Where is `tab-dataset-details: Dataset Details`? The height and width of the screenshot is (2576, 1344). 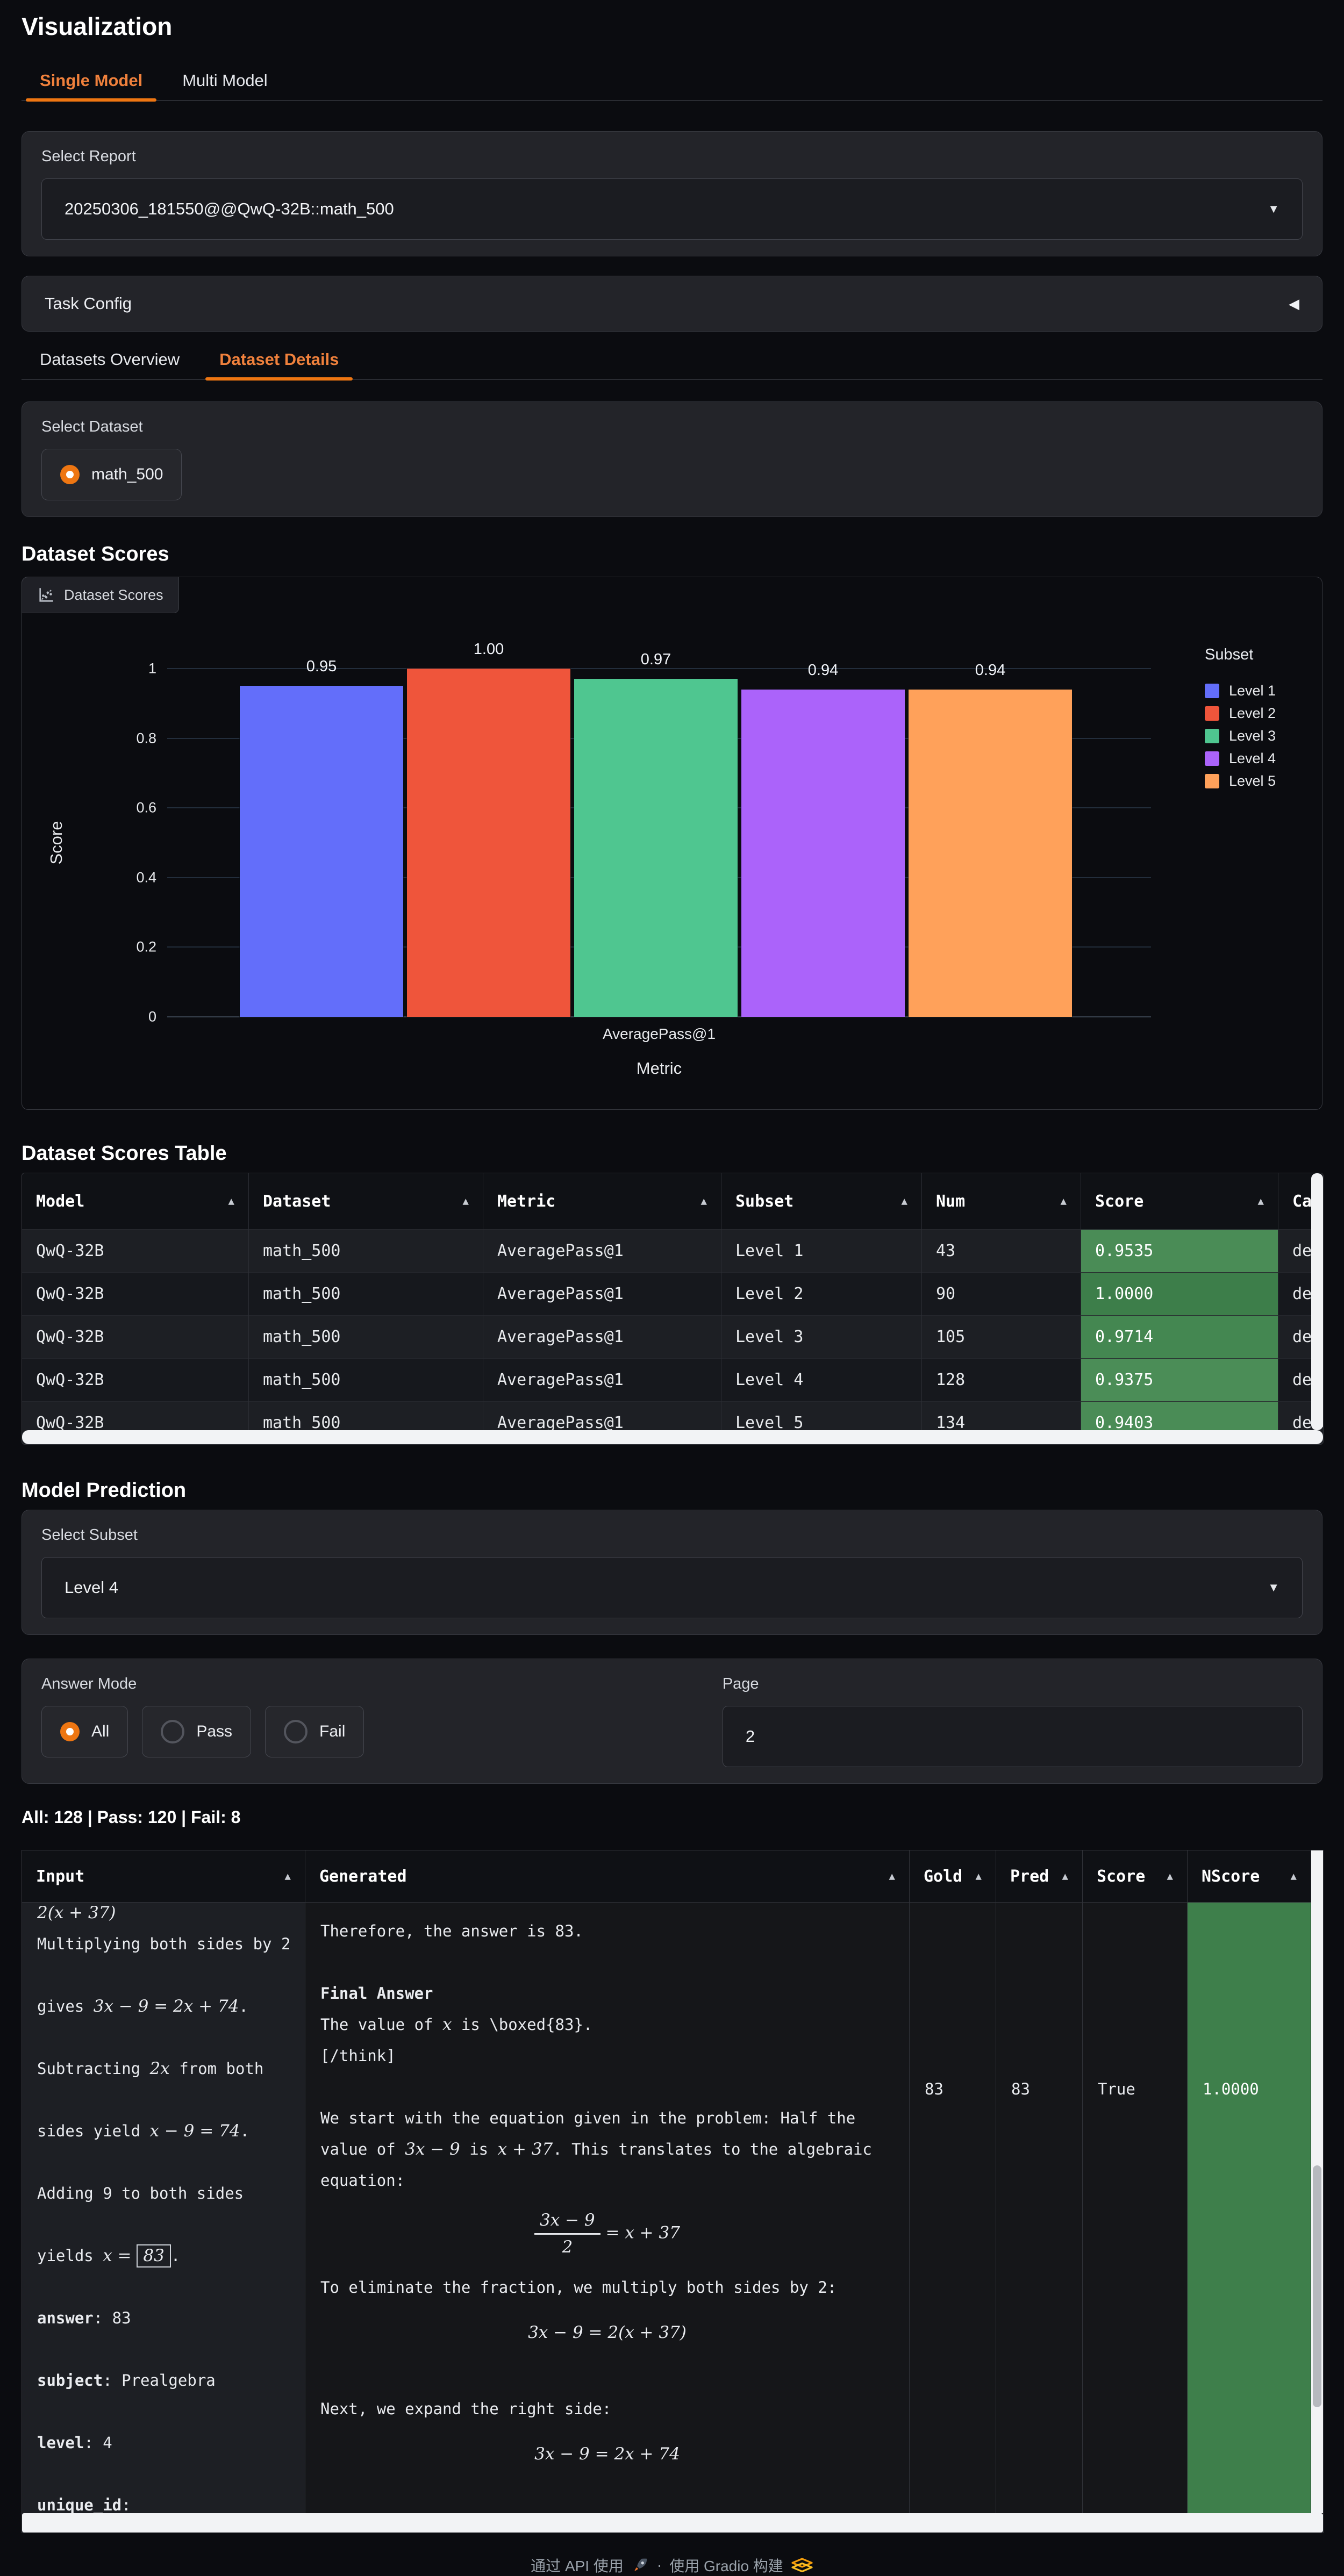
tab-dataset-details: Dataset Details is located at coordinates (279, 360).